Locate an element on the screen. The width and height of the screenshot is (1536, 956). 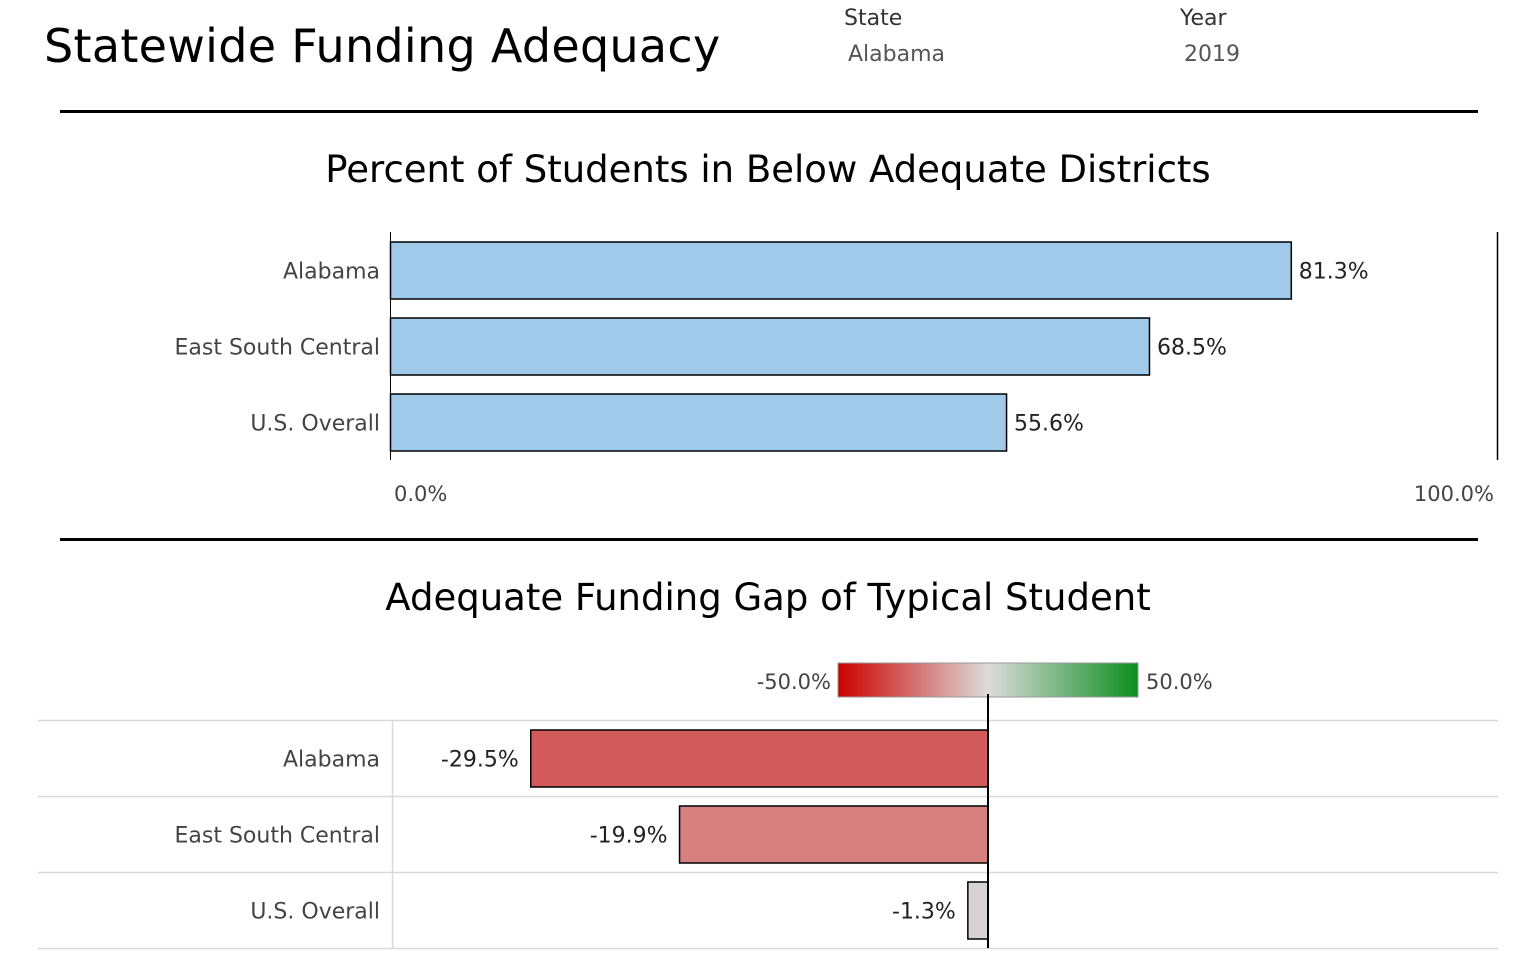
legend-min-label: -50.0% is located at coordinates (794, 682).